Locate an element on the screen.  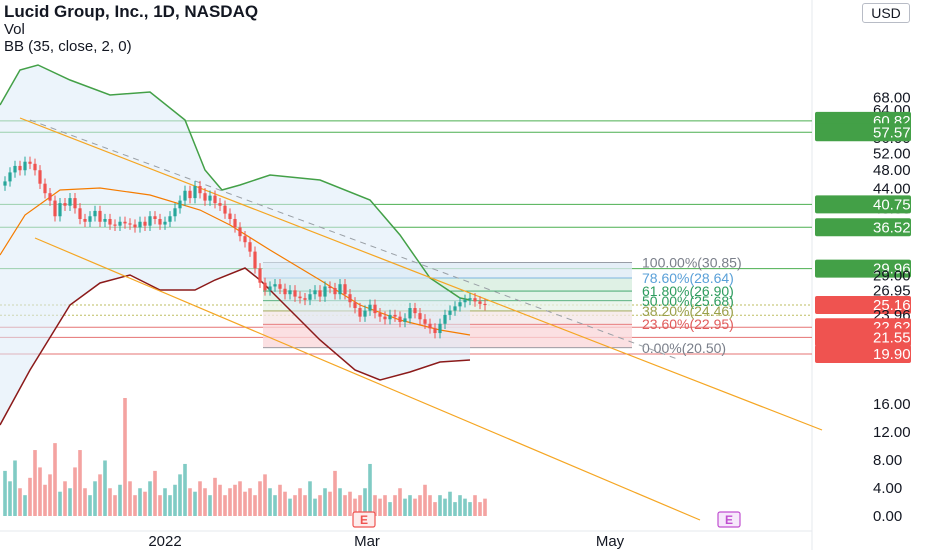
y-tick-label: 68.00 is located at coordinates (892, 98).